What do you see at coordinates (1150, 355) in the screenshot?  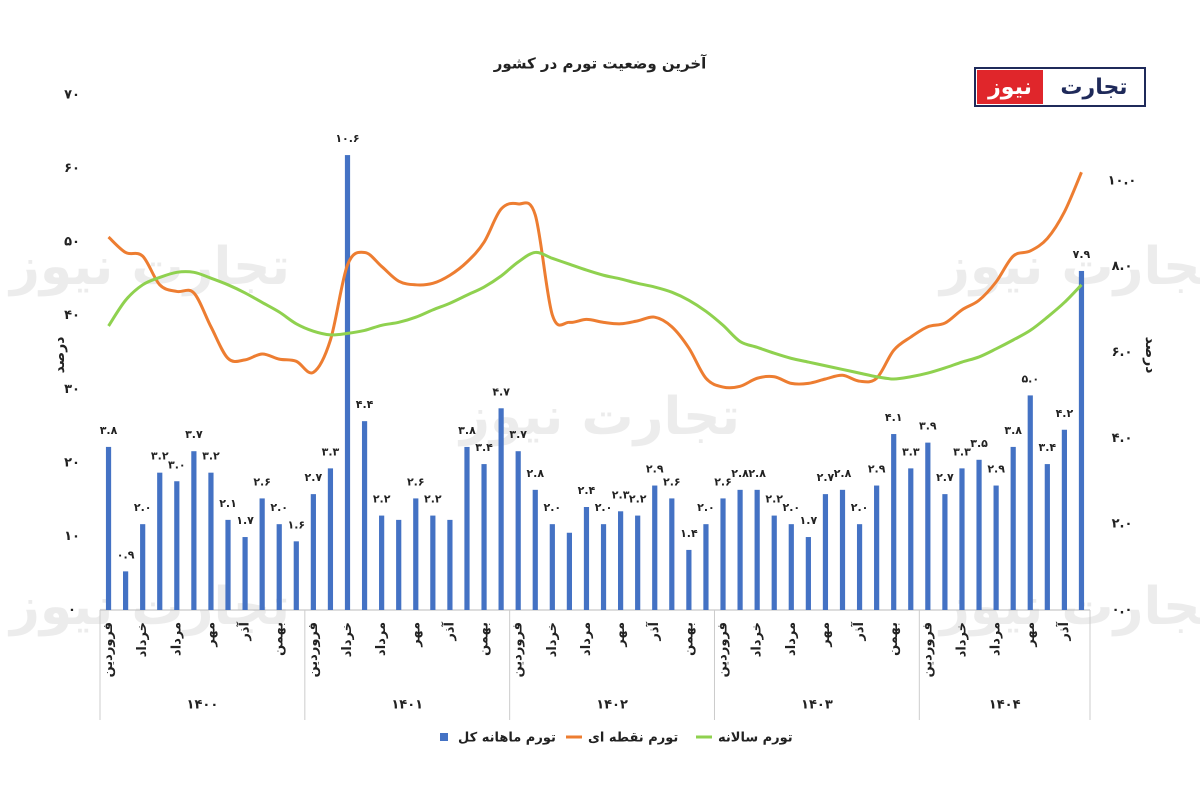 I see `y2-axis-label: درصد` at bounding box center [1150, 355].